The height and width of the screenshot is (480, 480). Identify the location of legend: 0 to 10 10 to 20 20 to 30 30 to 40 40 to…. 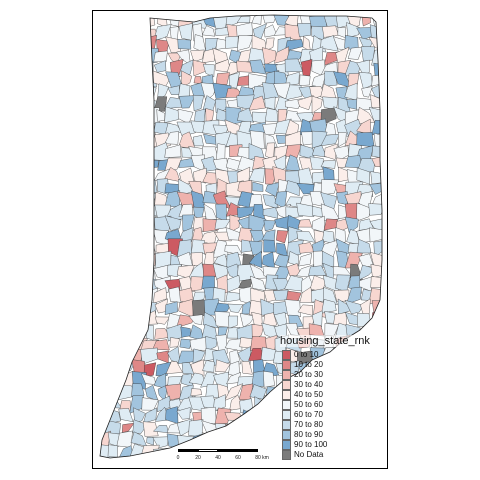
(327, 405).